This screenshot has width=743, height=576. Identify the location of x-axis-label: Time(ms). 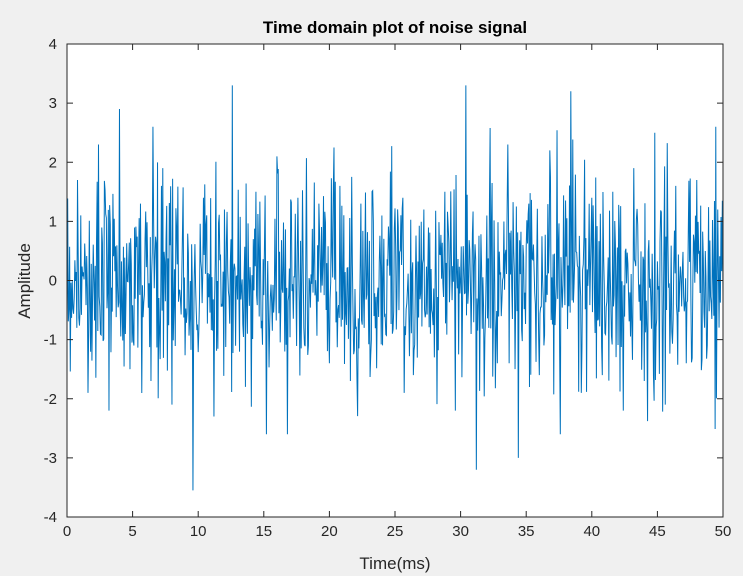
(394, 563).